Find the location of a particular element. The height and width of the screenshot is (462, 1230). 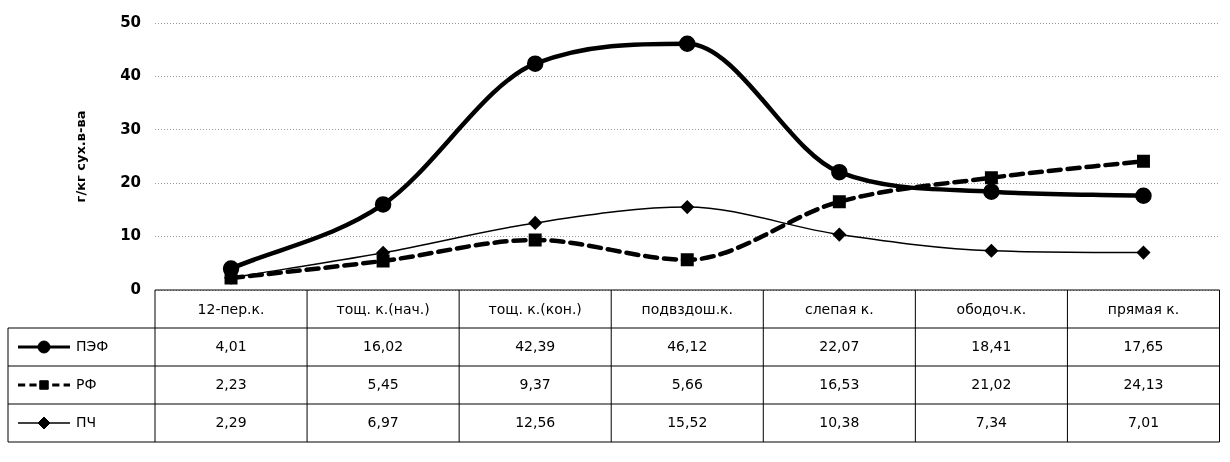

data-label: 5,66 is located at coordinates (687, 383).